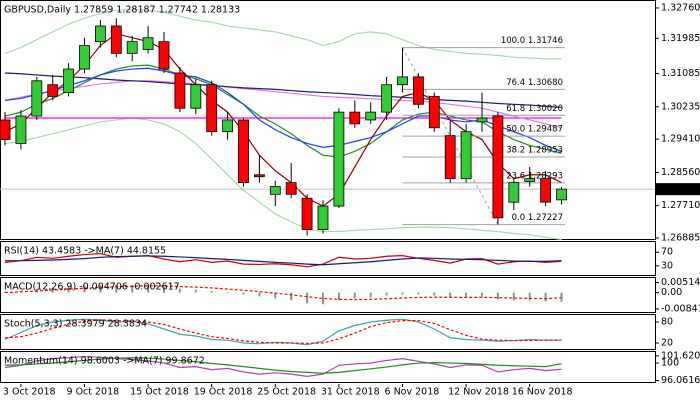  What do you see at coordinates (534, 83) in the screenshot?
I see `fib-label: 76.4 1.30680` at bounding box center [534, 83].